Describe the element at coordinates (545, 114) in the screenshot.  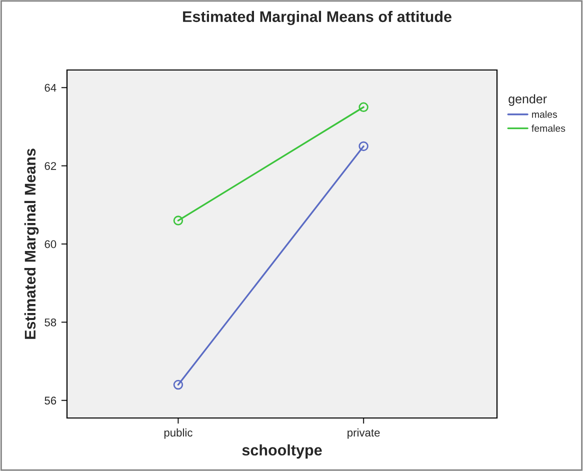
I see `legend-label: males` at that location.